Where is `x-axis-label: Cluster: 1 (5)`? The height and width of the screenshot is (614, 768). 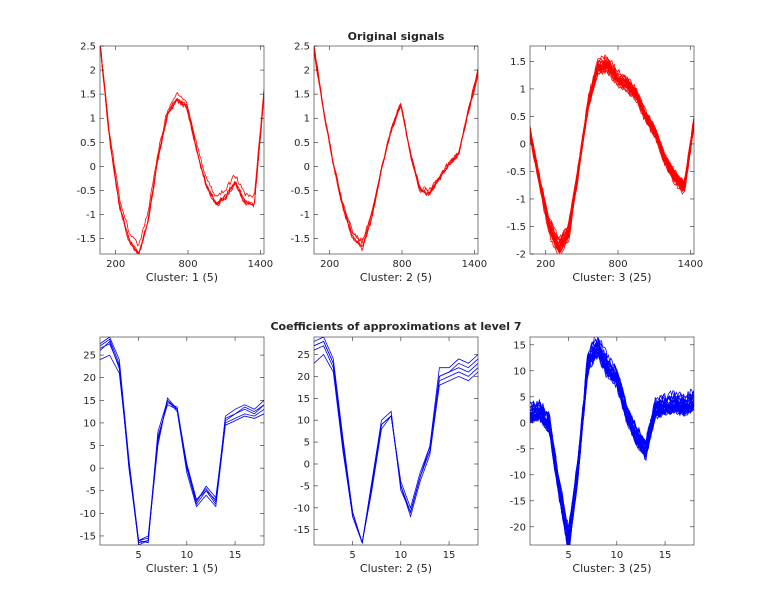
x-axis-label: Cluster: 1 (5) is located at coordinates (182, 568).